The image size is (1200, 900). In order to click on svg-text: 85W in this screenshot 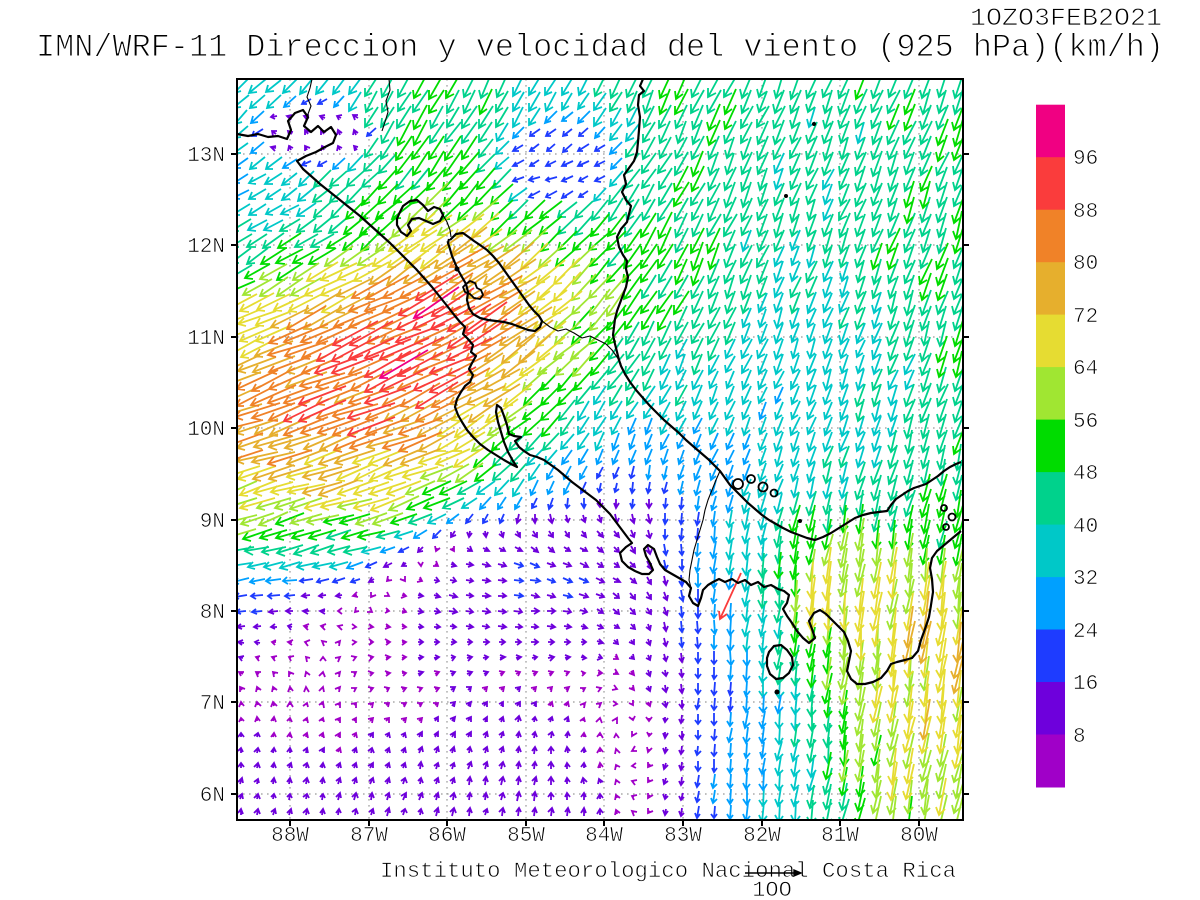, I will do `click(526, 836)`.